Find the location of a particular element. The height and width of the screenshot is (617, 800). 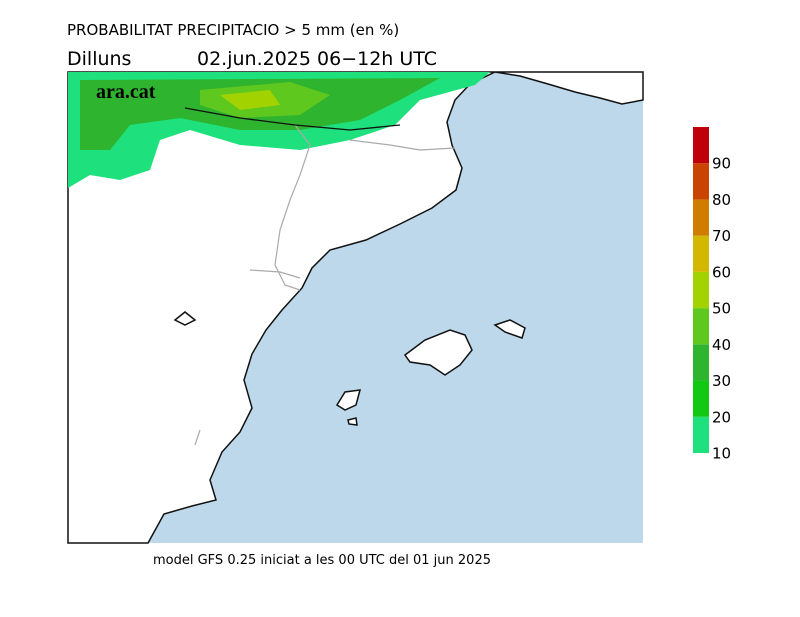

legend-label: 50 is located at coordinates (721, 309).